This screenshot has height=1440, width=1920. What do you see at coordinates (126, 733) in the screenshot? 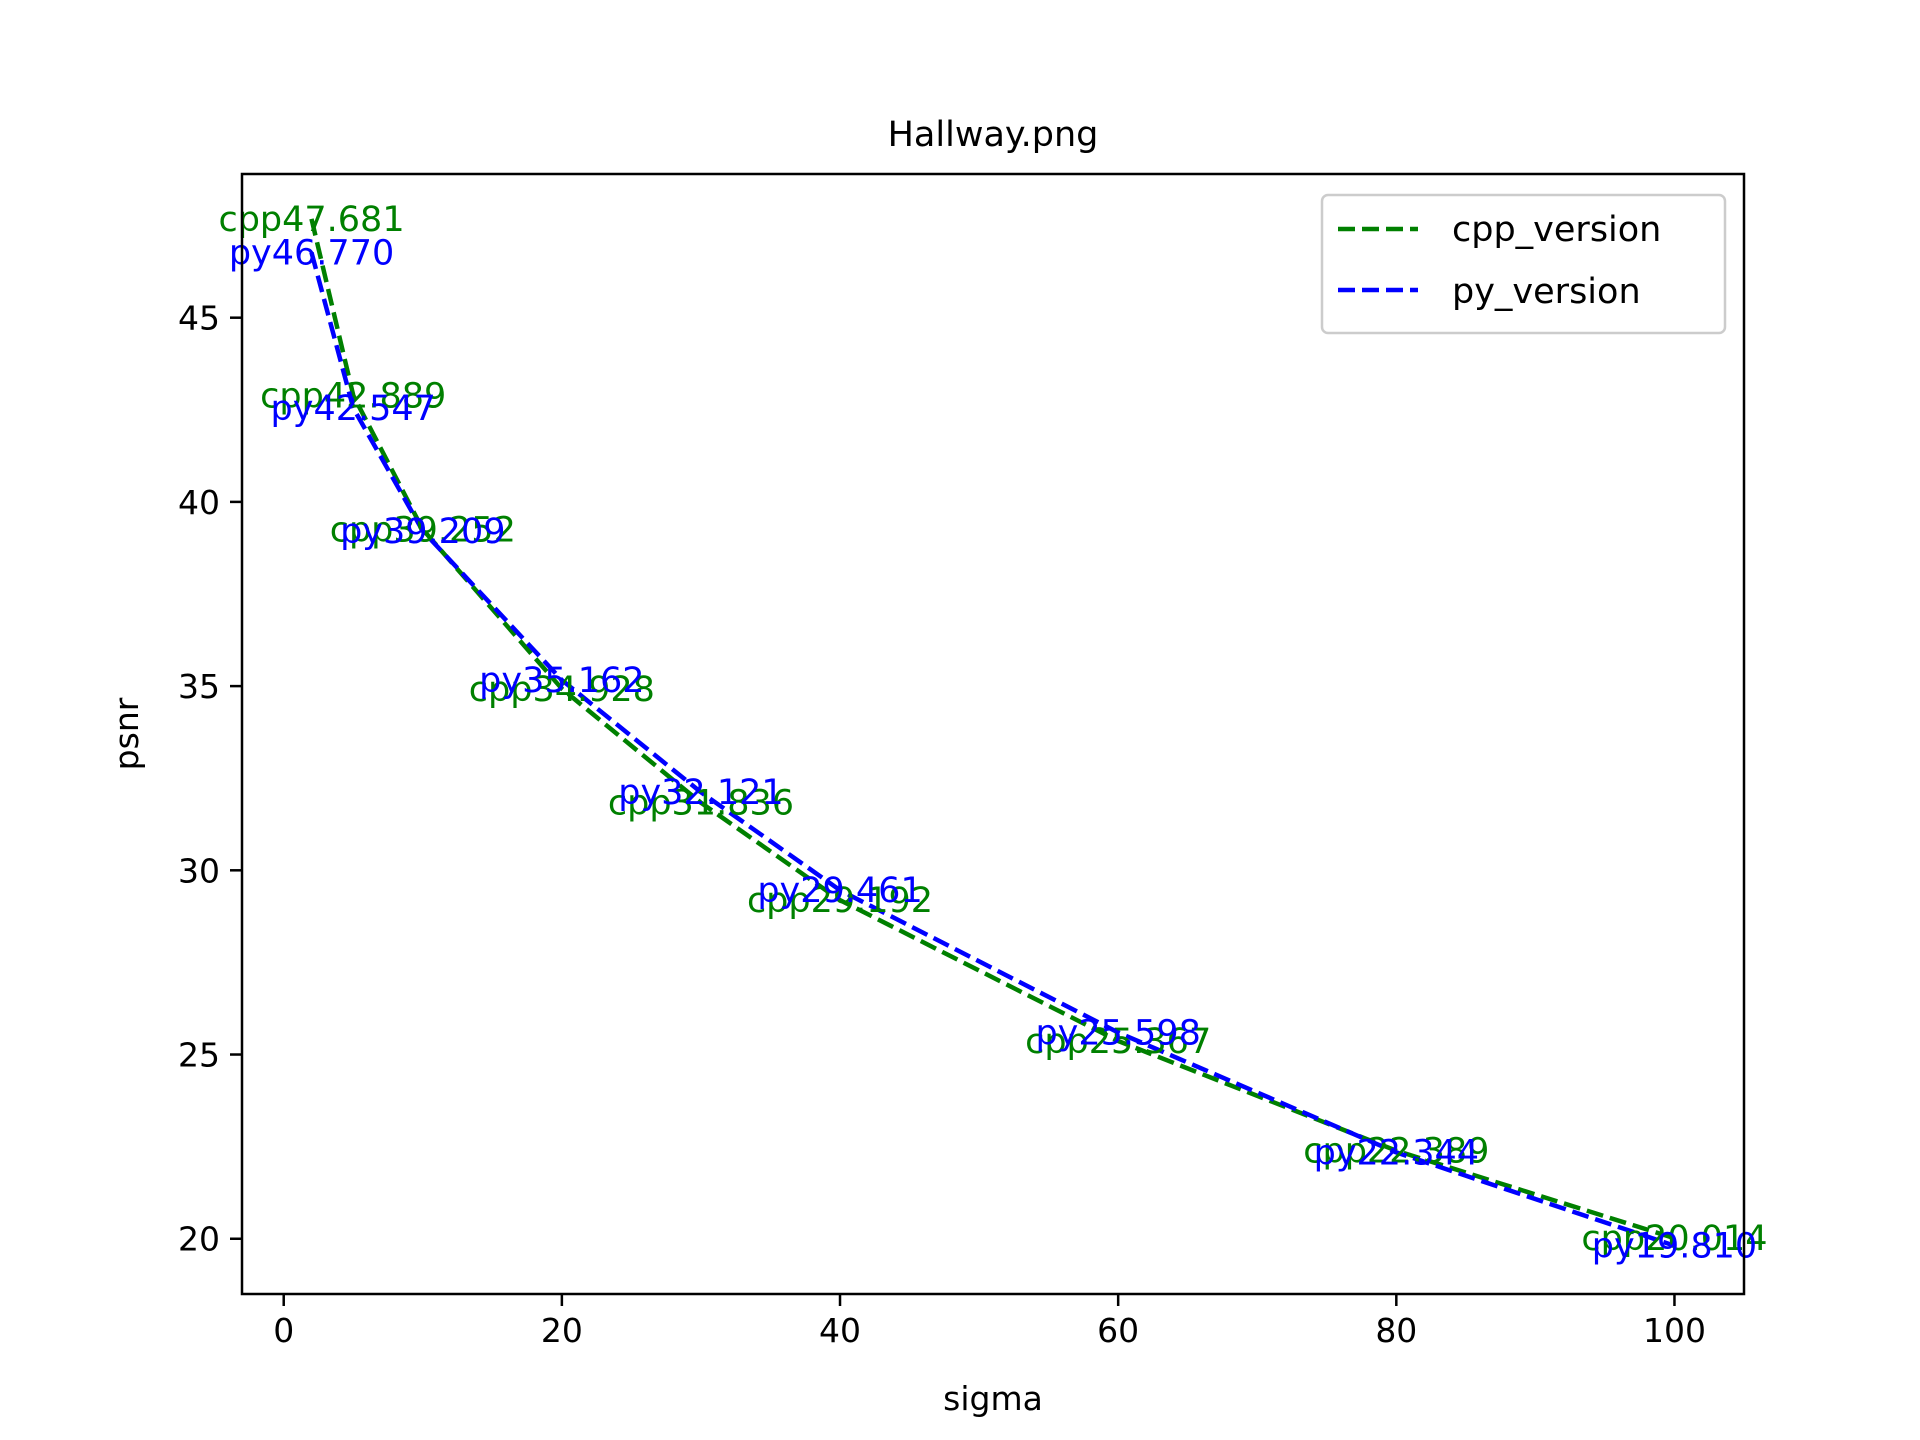
I see `y-axis-label: psnr` at bounding box center [126, 733].